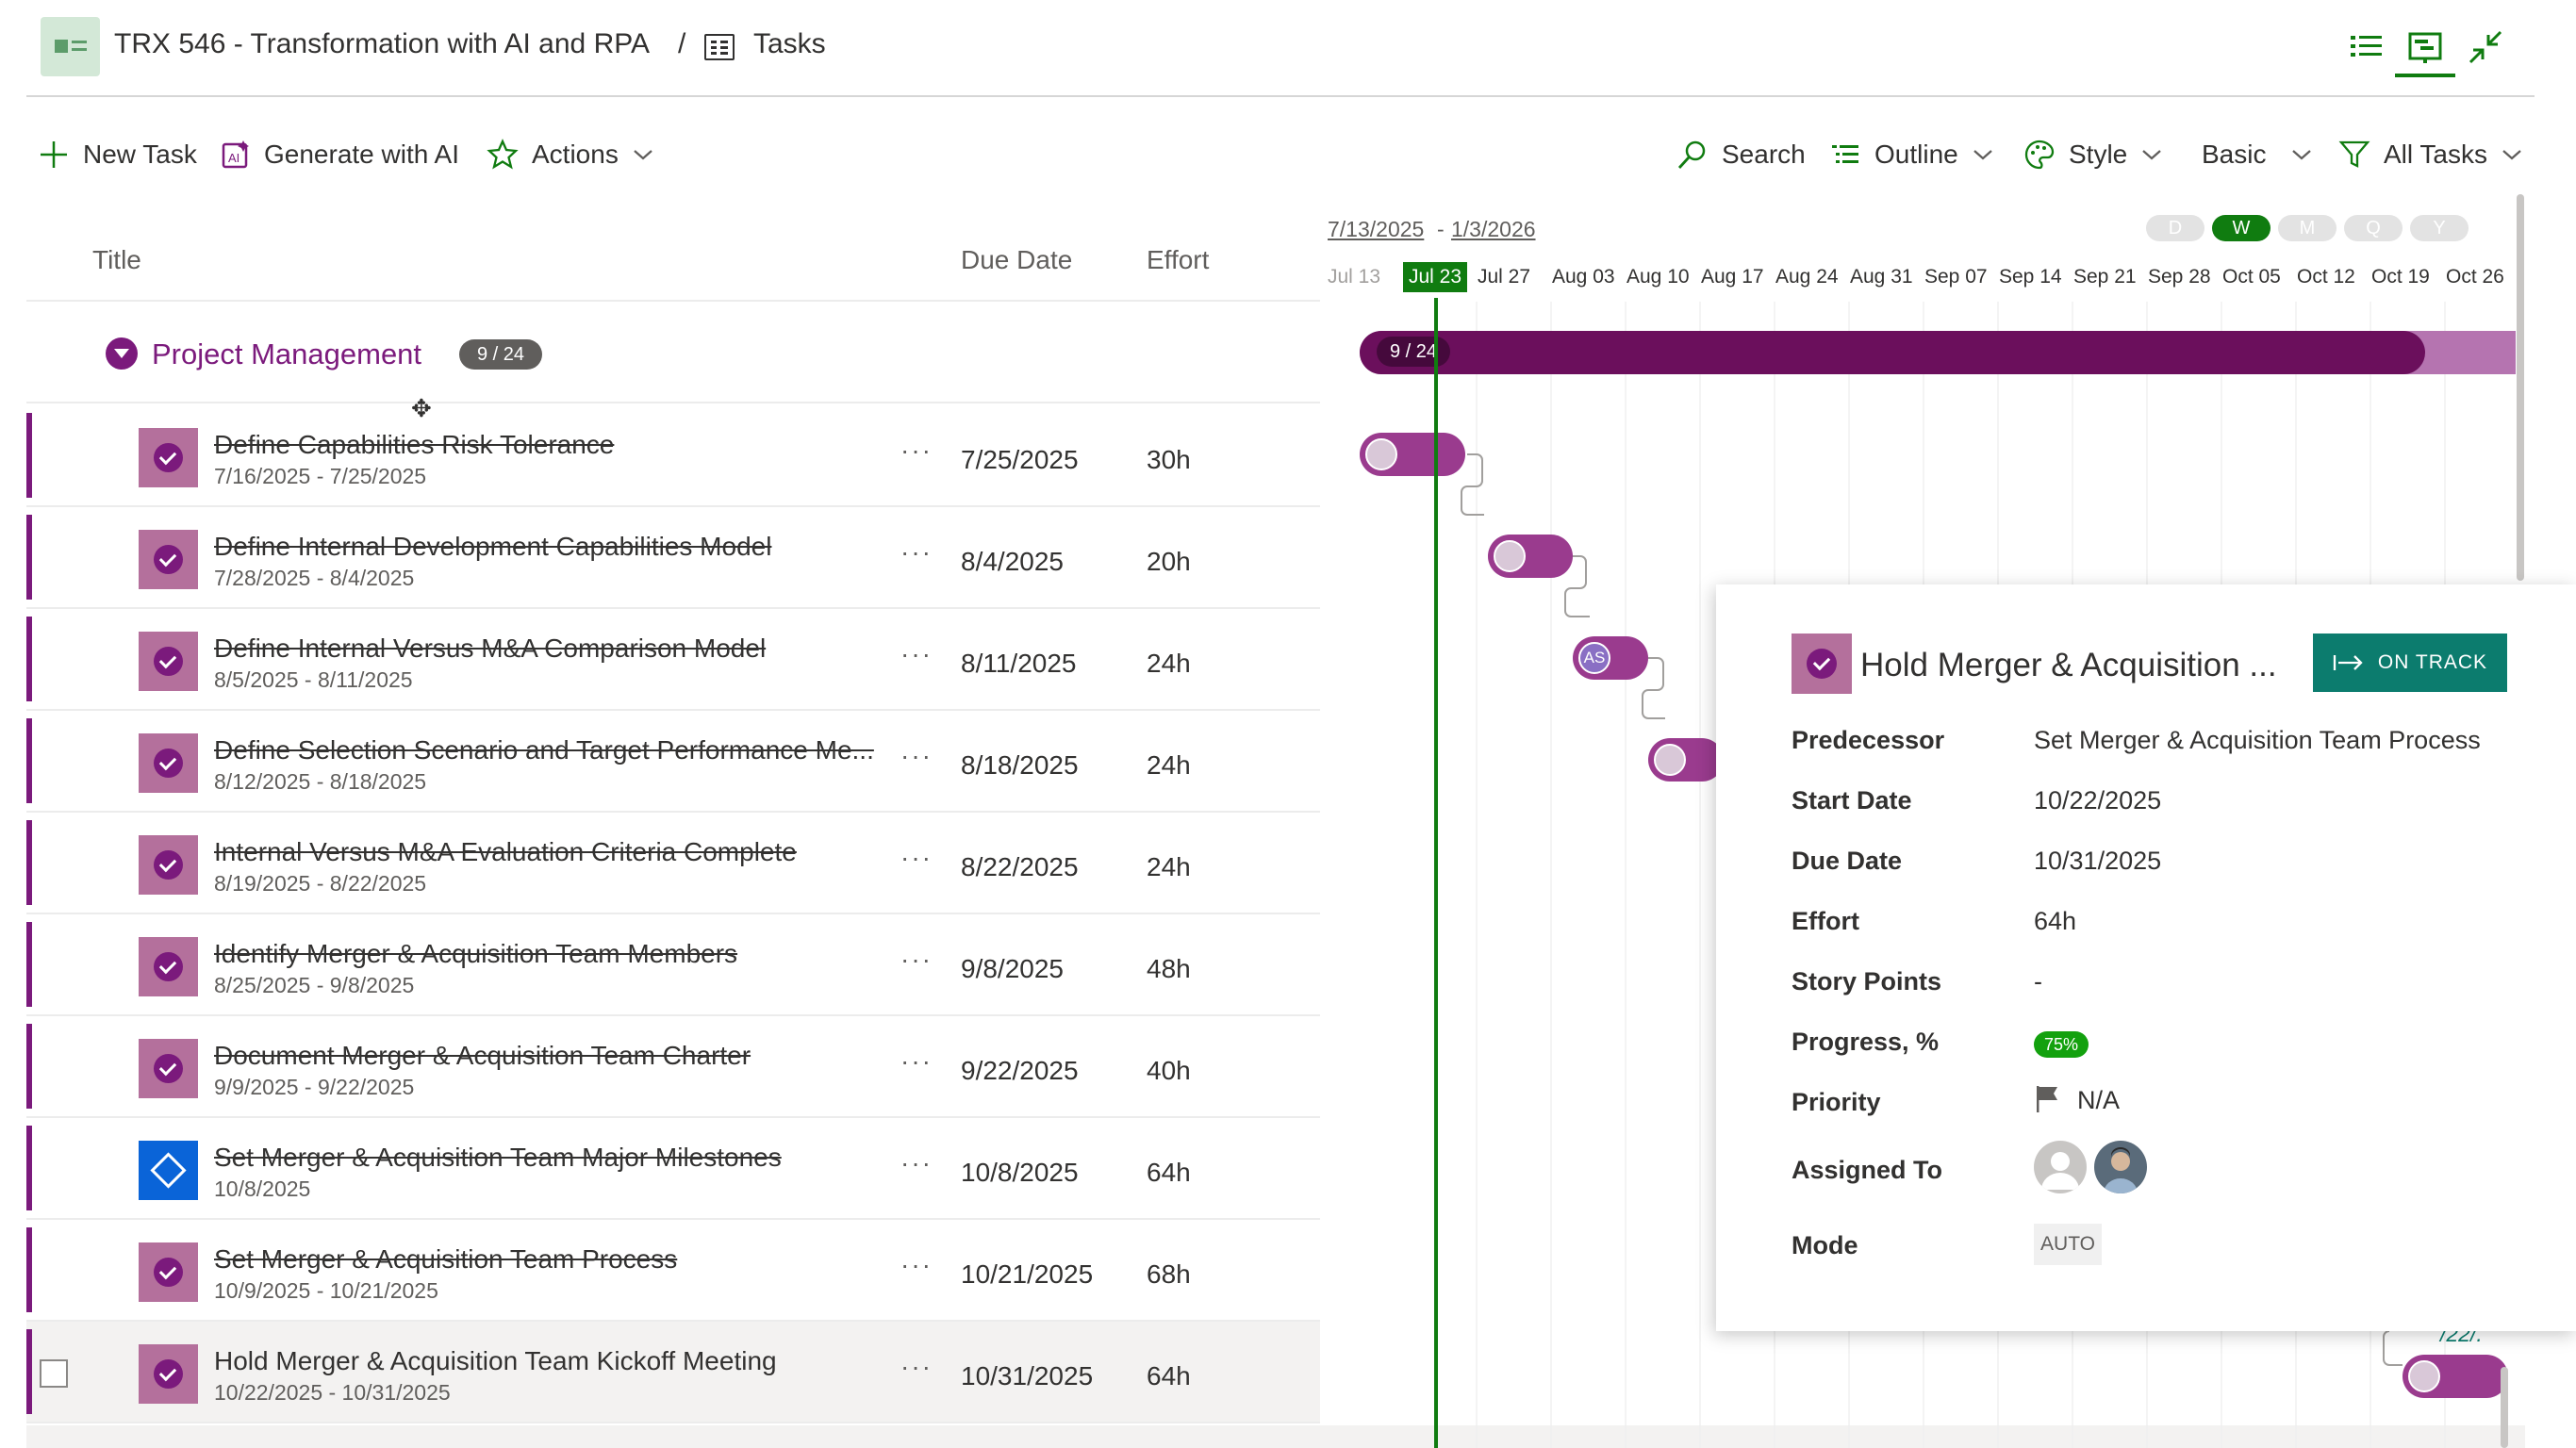 This screenshot has height=1448, width=2576. Describe the element at coordinates (2241, 228) in the screenshot. I see `scale-week-button: W` at that location.